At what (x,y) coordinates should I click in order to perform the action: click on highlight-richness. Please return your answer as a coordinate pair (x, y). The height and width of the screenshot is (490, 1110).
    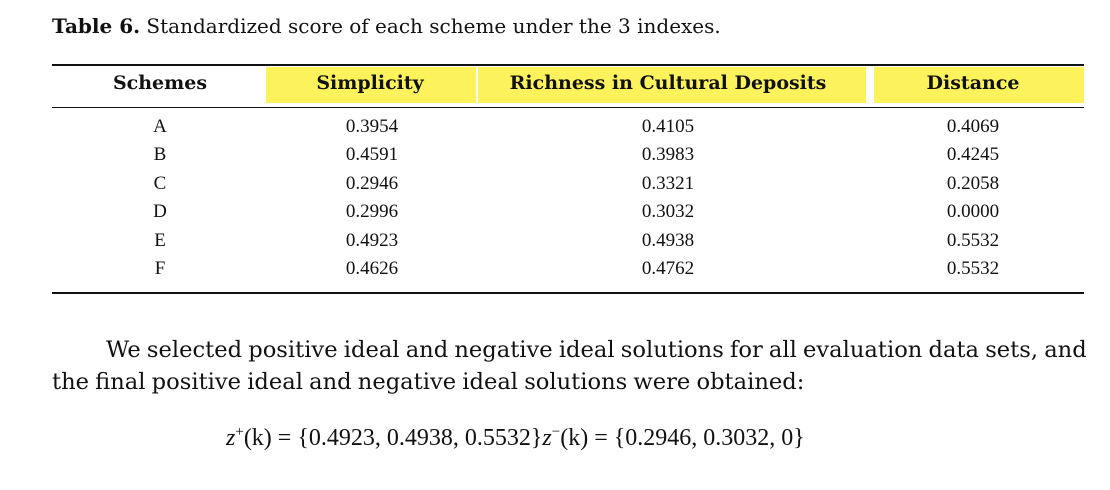
    Looking at the image, I should click on (672, 85).